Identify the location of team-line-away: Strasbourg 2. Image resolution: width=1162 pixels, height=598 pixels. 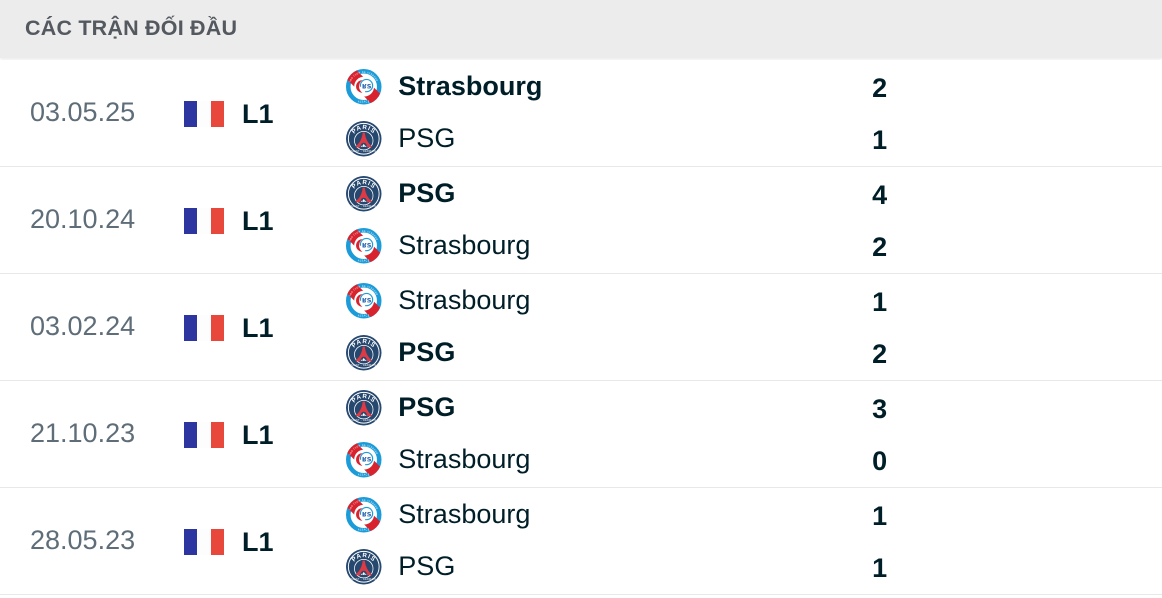
(754, 246).